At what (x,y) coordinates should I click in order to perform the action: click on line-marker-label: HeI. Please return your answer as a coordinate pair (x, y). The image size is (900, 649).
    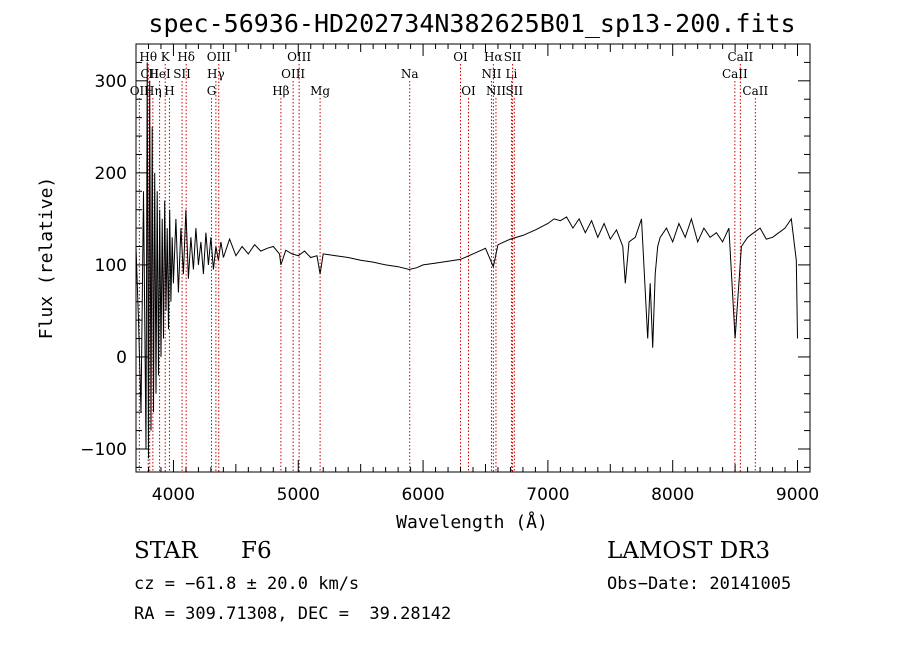
    Looking at the image, I should click on (159, 74).